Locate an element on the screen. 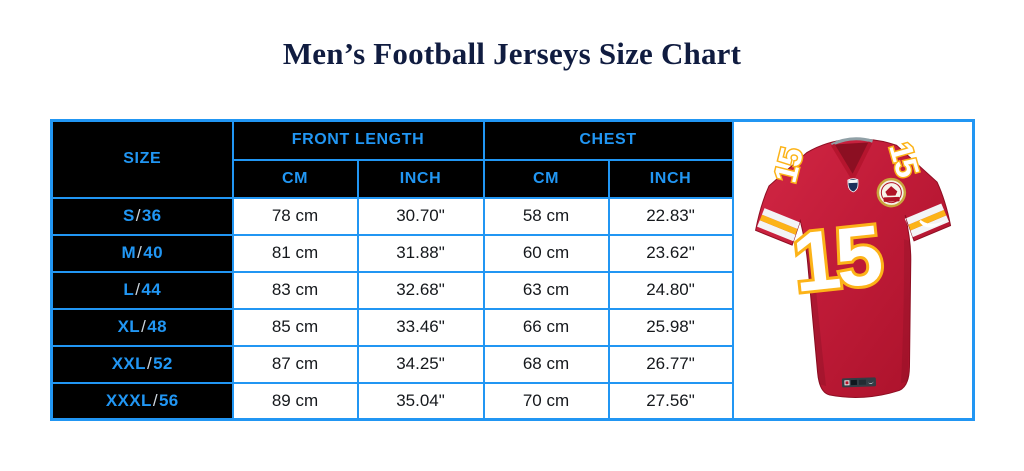 Image resolution: width=1024 pixels, height=471 pixels. cell-chest-cm: 60 cm is located at coordinates (546, 253).